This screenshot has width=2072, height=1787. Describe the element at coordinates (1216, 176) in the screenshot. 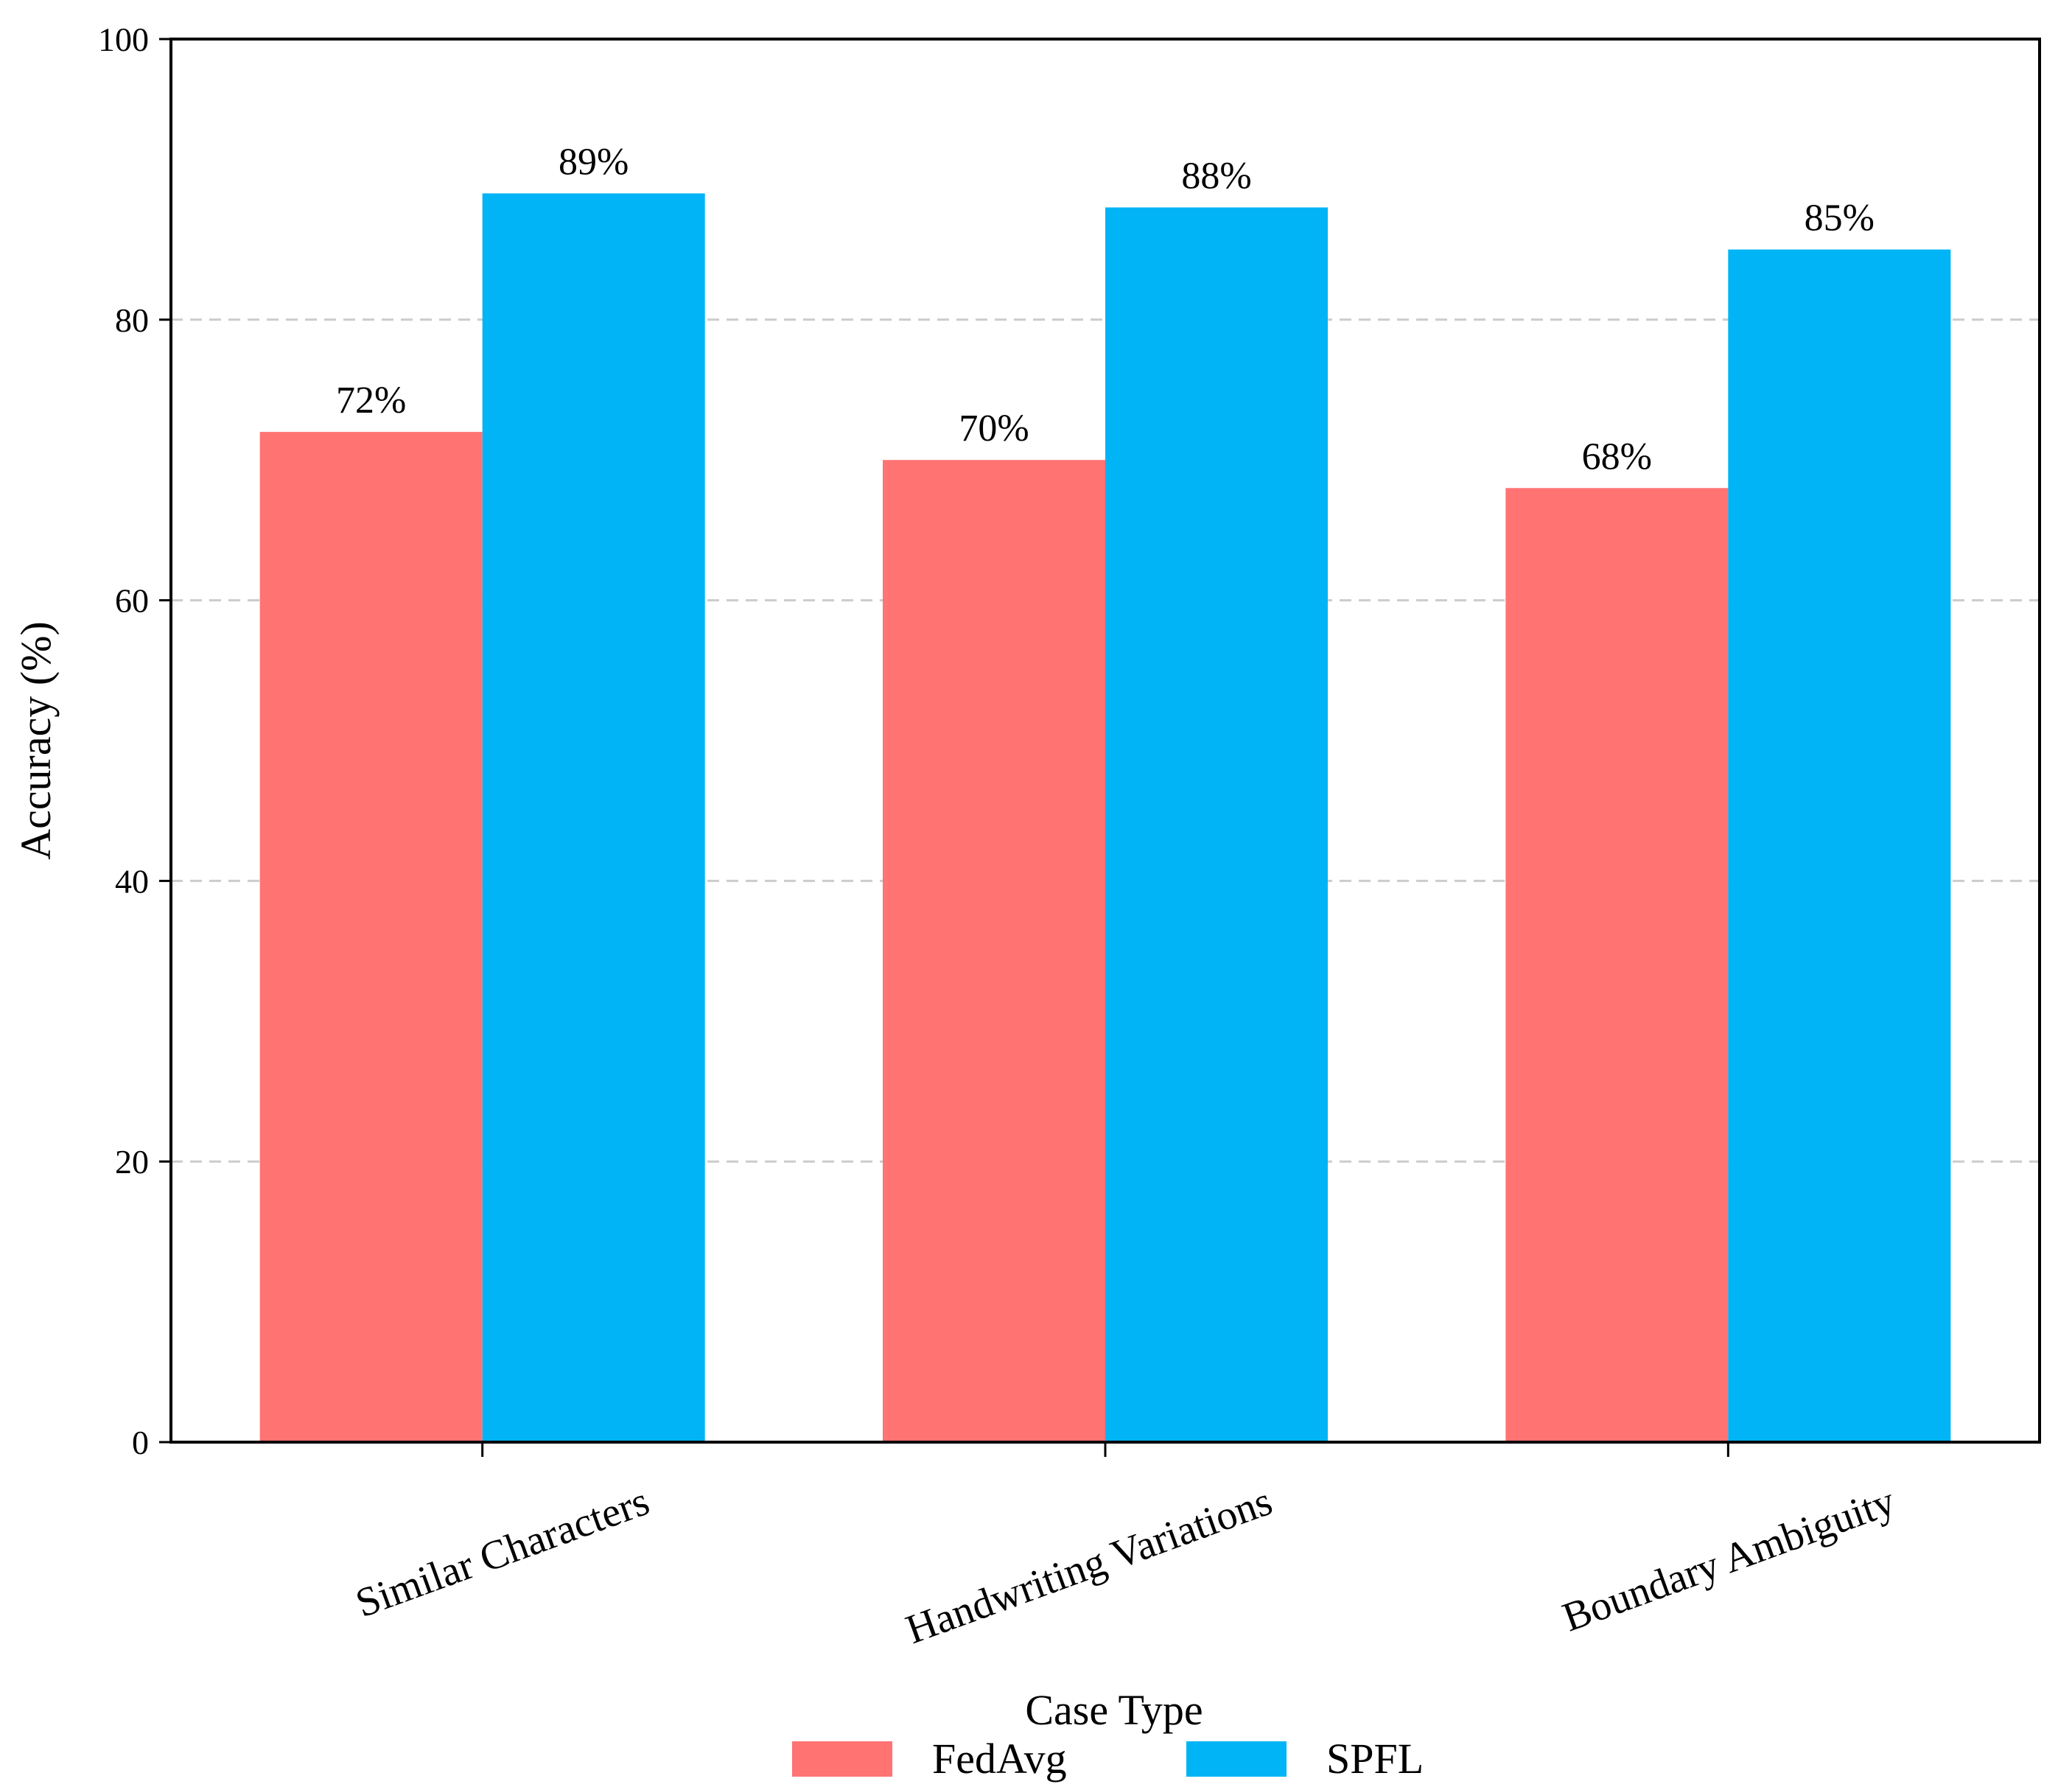

I see `data-label-spfl: 88%` at that location.